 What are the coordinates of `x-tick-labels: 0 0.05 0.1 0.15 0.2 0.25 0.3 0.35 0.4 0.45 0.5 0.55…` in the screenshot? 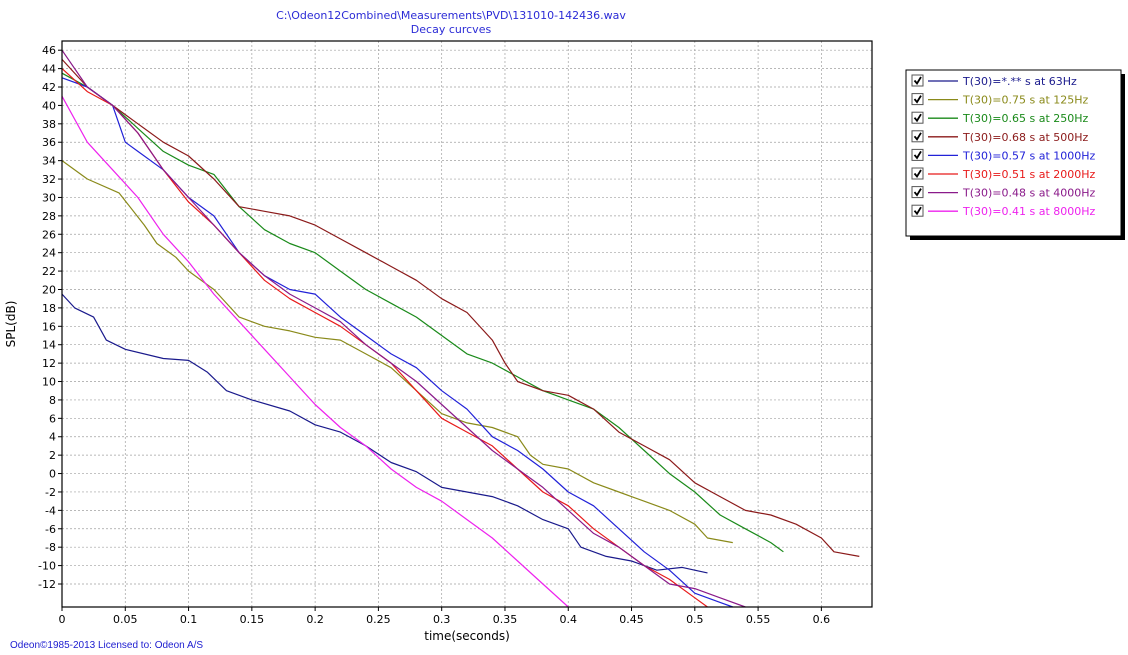 It's located at (445, 616).